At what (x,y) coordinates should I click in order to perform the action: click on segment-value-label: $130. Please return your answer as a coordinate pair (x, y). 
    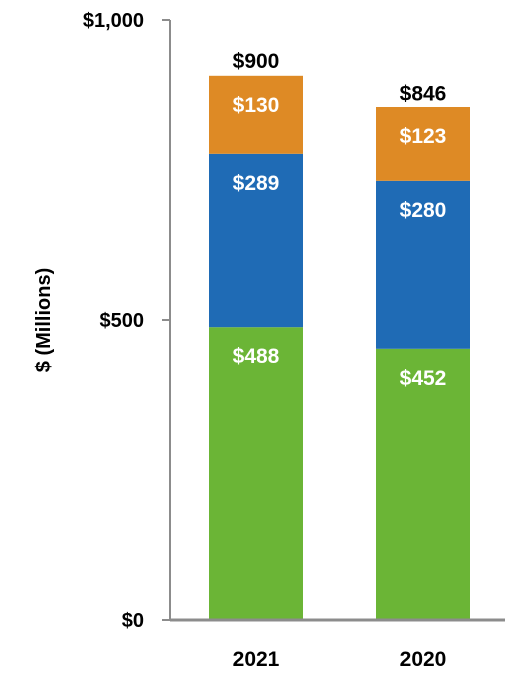
    Looking at the image, I should click on (256, 105).